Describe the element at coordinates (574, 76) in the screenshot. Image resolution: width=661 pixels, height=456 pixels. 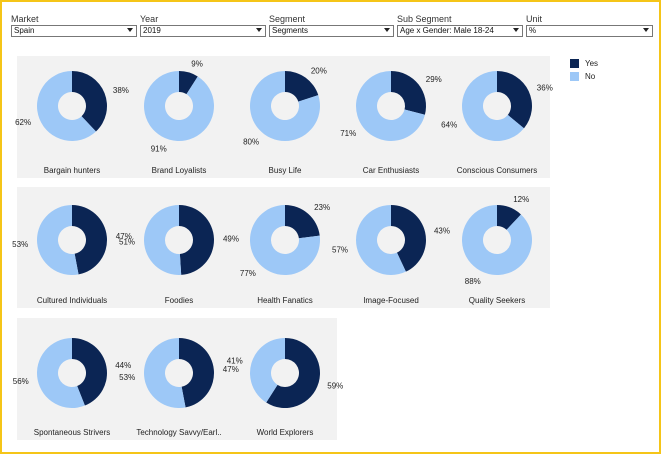
I see `legend-swatch-no` at that location.